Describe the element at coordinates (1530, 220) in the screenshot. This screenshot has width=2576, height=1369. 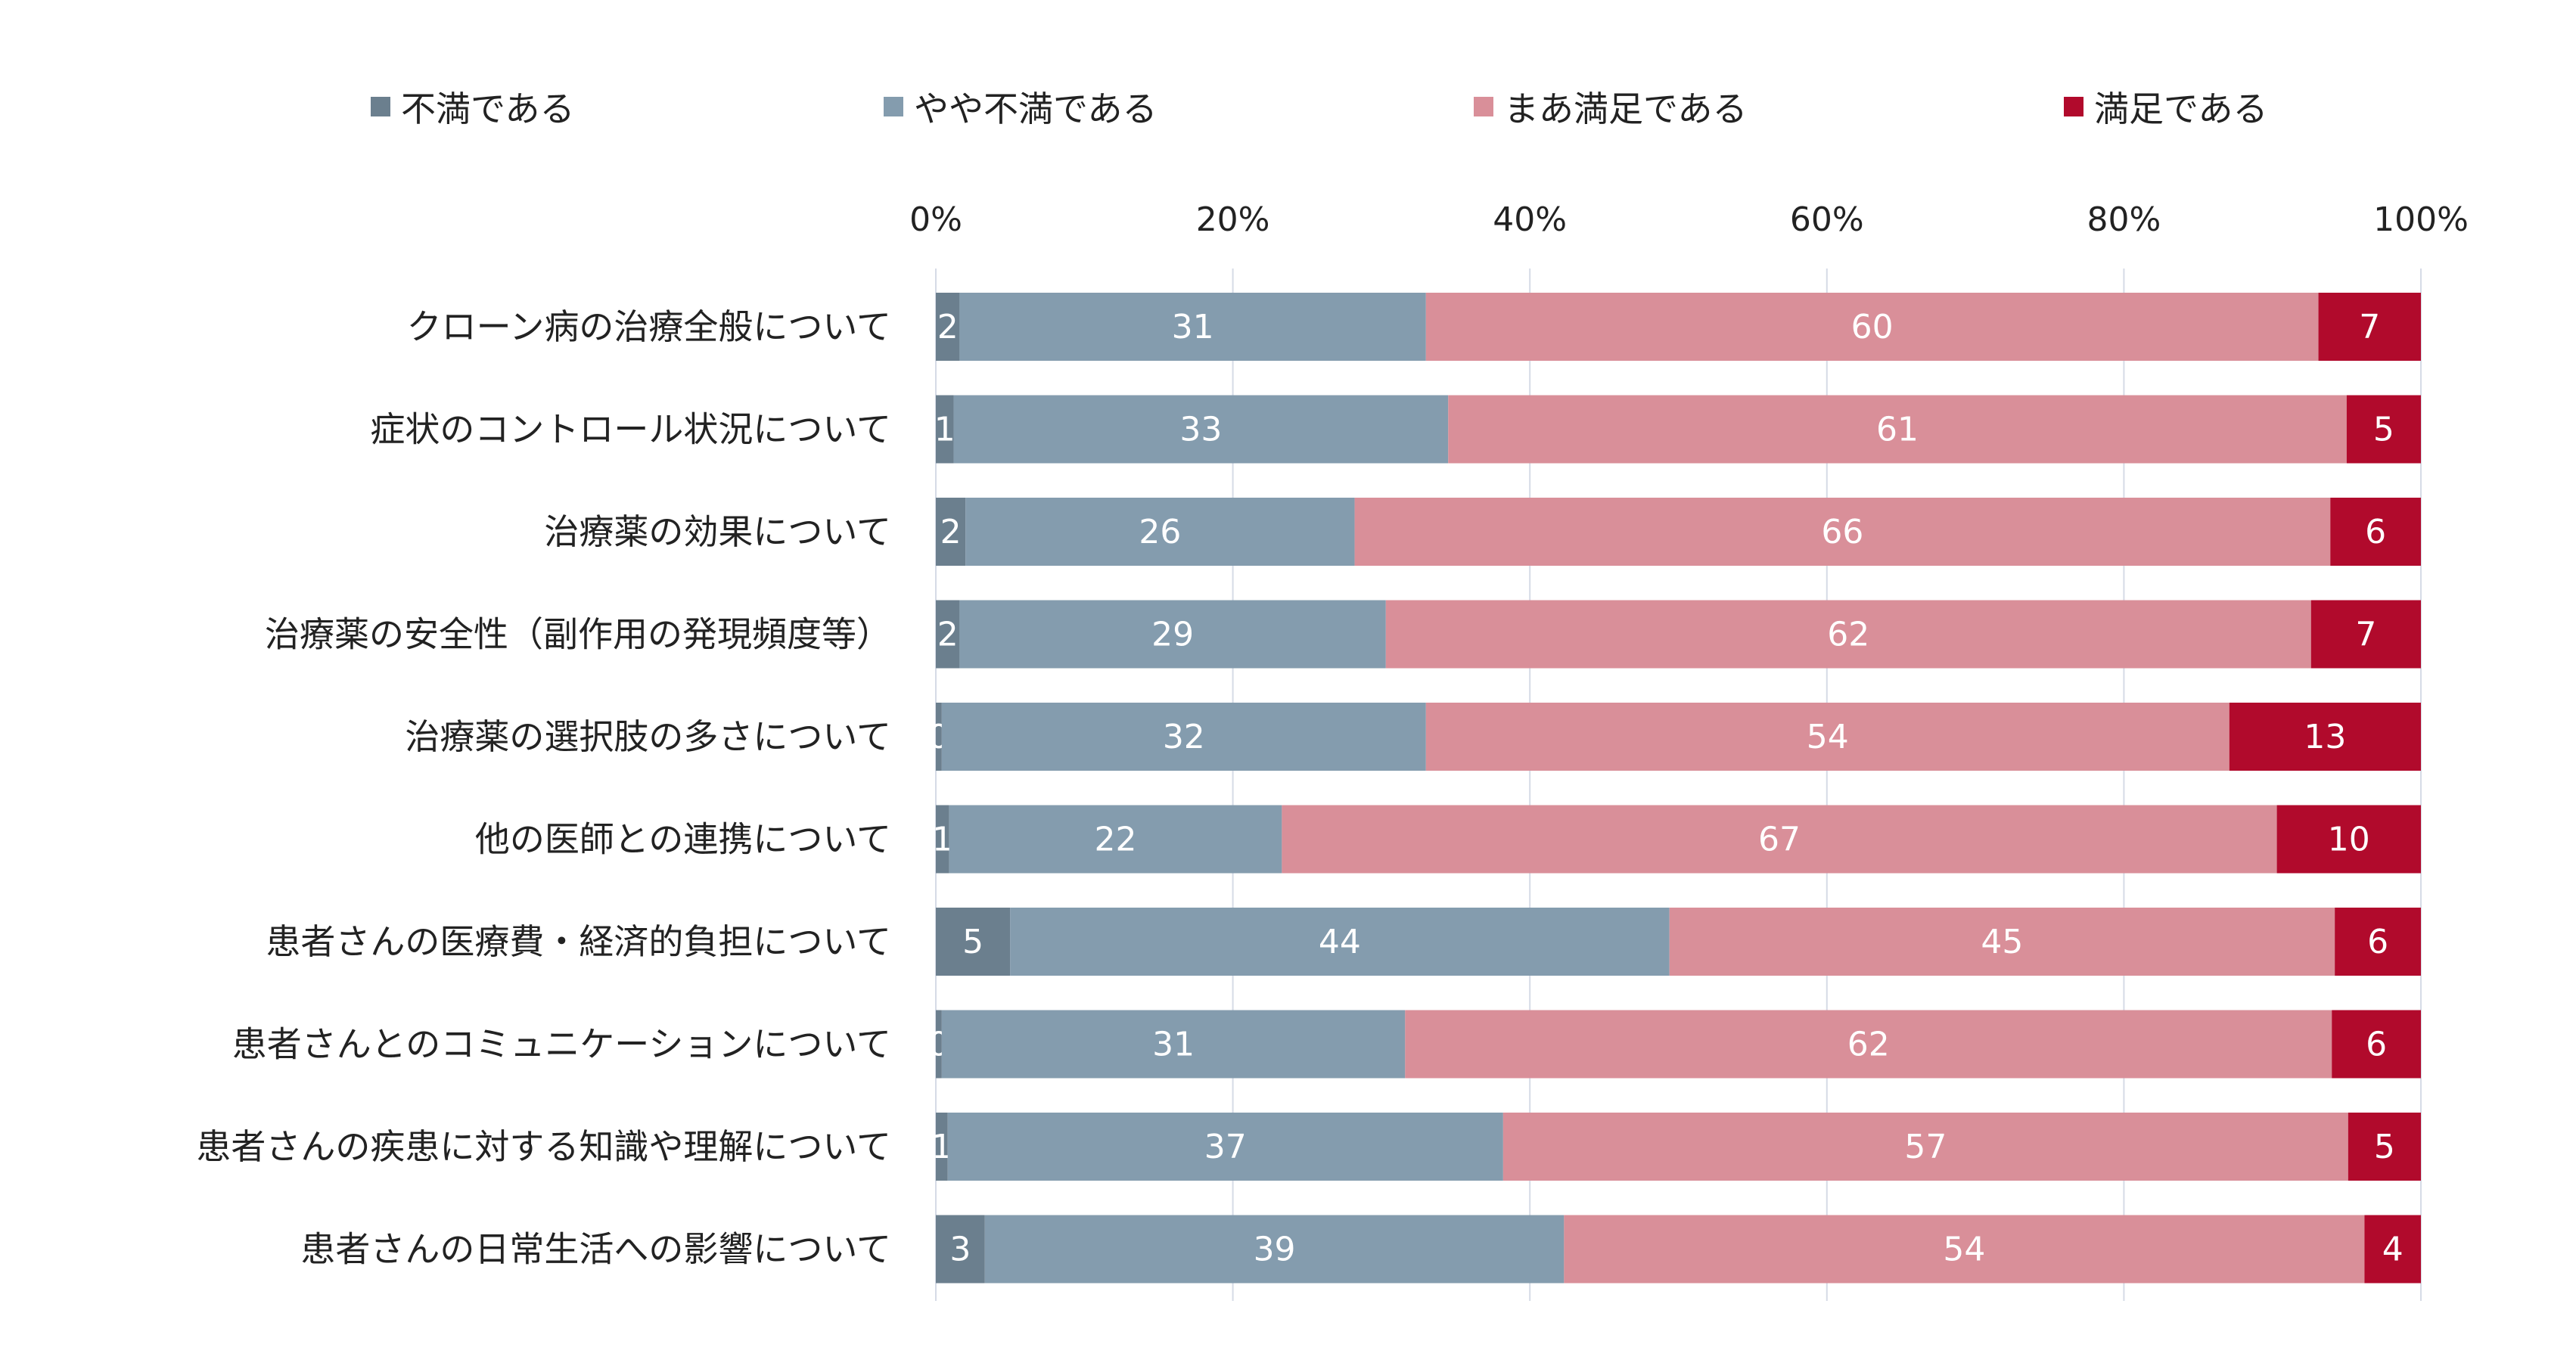
I see `x-tick-label: 40%` at that location.